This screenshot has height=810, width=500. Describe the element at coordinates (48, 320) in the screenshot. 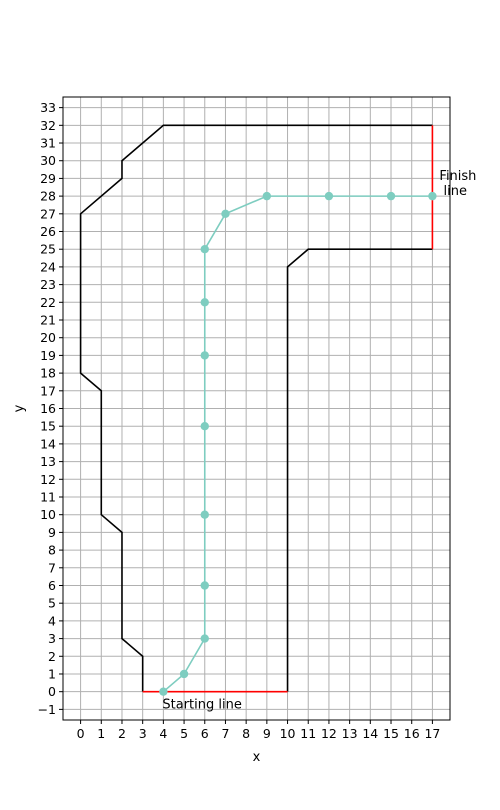

I see `y-tick-label: 21` at that location.